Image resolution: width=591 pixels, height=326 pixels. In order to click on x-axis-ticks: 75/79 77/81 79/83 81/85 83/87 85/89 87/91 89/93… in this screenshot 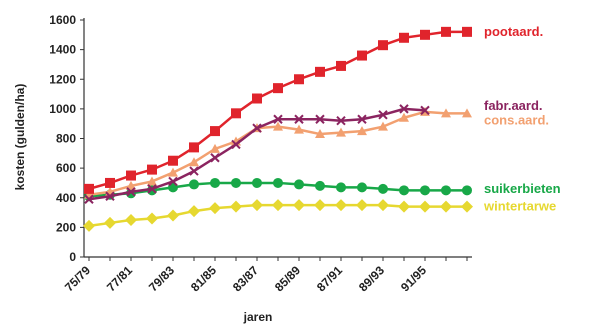, I will do `click(265, 275)`.